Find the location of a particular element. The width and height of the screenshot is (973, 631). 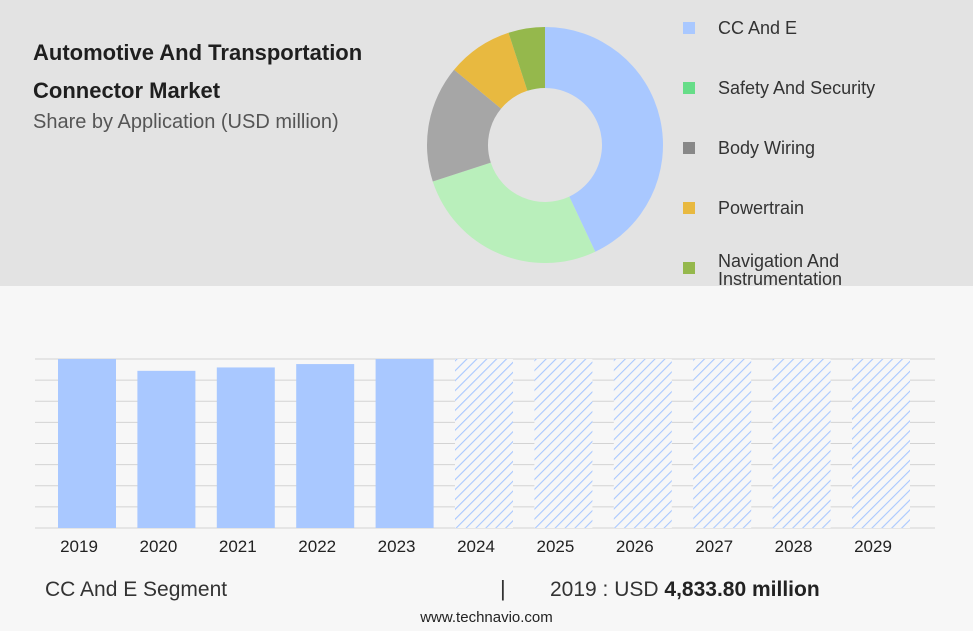

x-tick-label: 2024 is located at coordinates (476, 546).